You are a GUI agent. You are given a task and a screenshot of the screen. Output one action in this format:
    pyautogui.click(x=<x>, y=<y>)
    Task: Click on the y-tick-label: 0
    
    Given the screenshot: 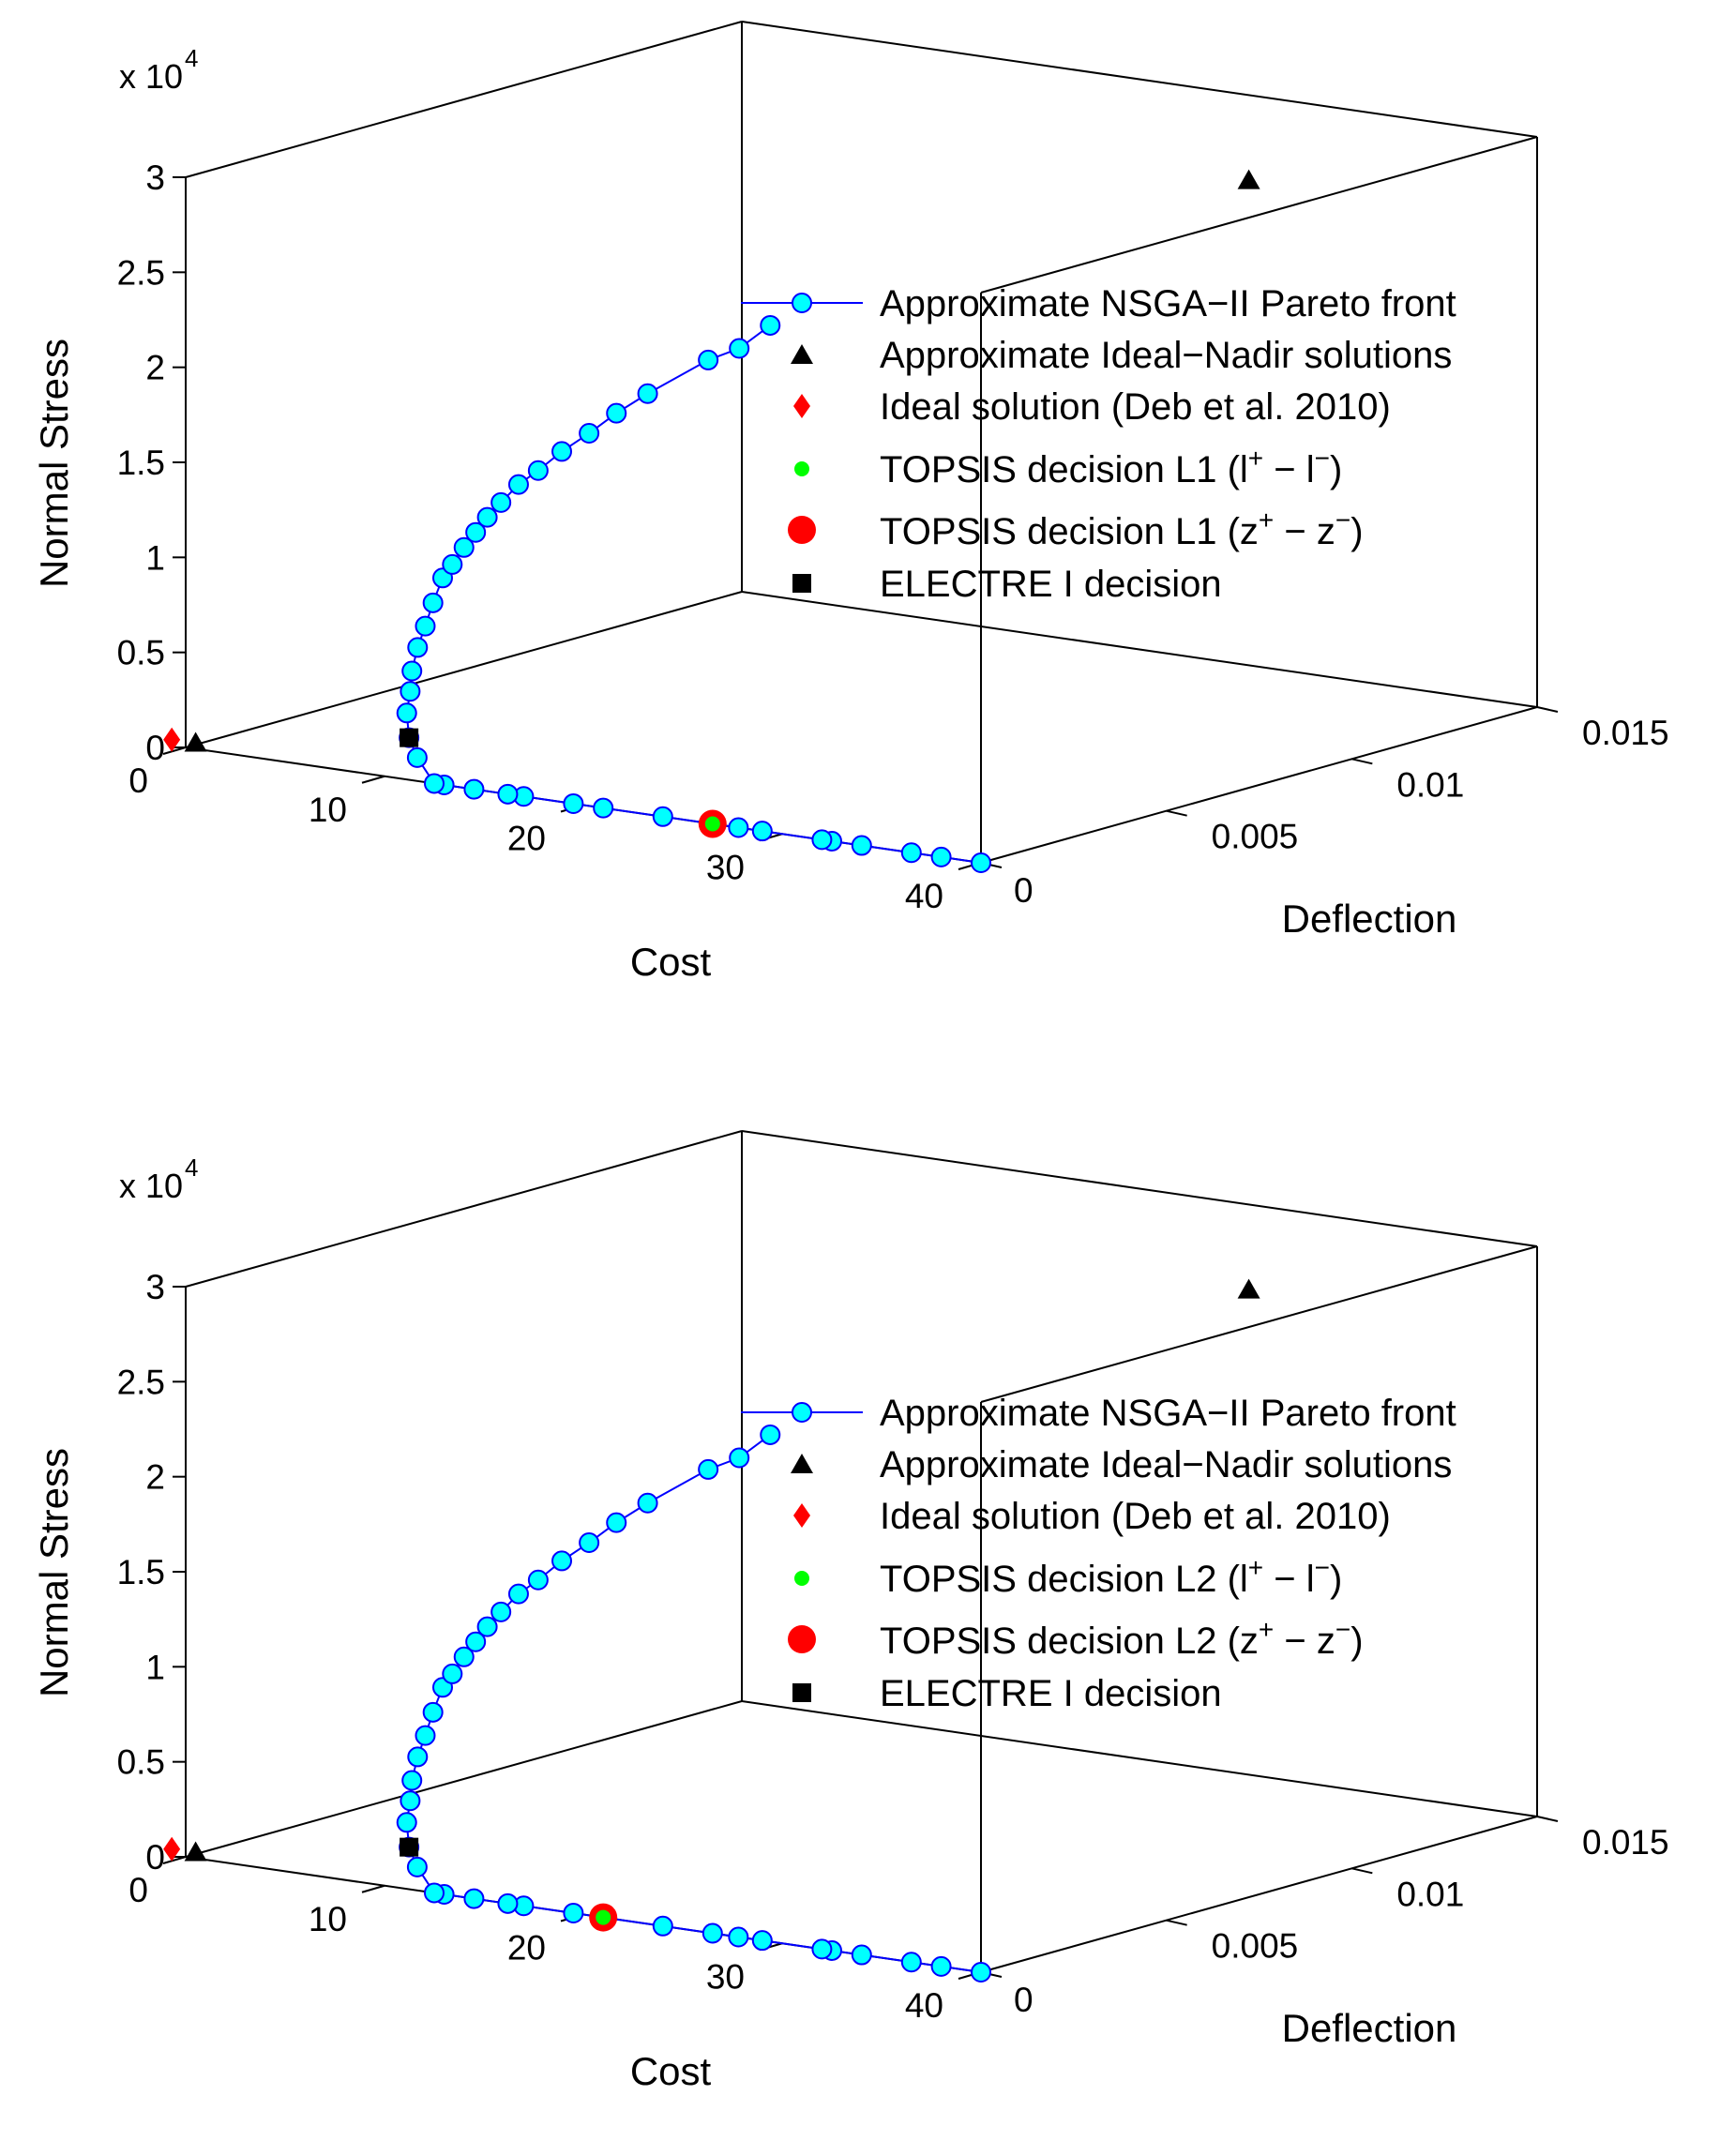 What is the action you would take?
    pyautogui.click(x=1023, y=2000)
    